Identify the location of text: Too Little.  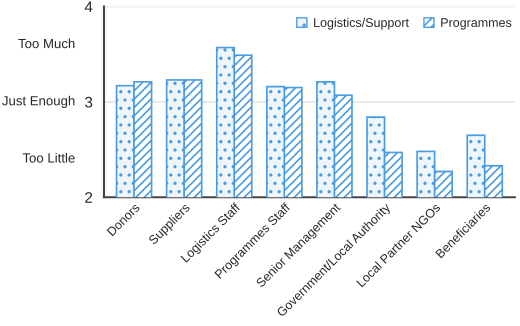
(48, 157).